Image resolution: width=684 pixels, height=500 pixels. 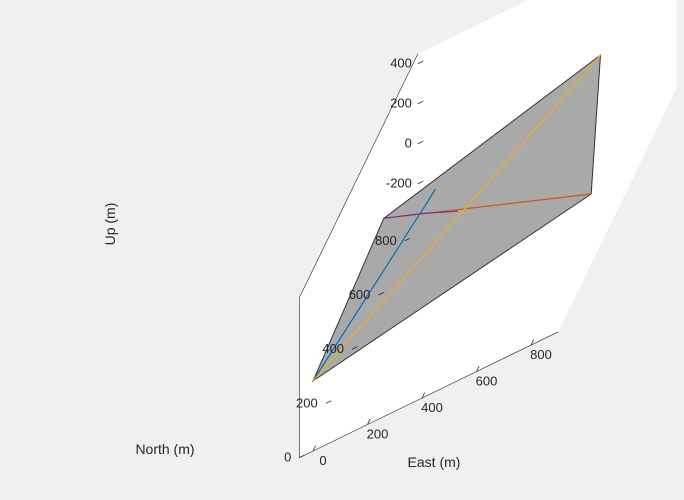 What do you see at coordinates (432, 407) in the screenshot?
I see `x-tick-label: 400` at bounding box center [432, 407].